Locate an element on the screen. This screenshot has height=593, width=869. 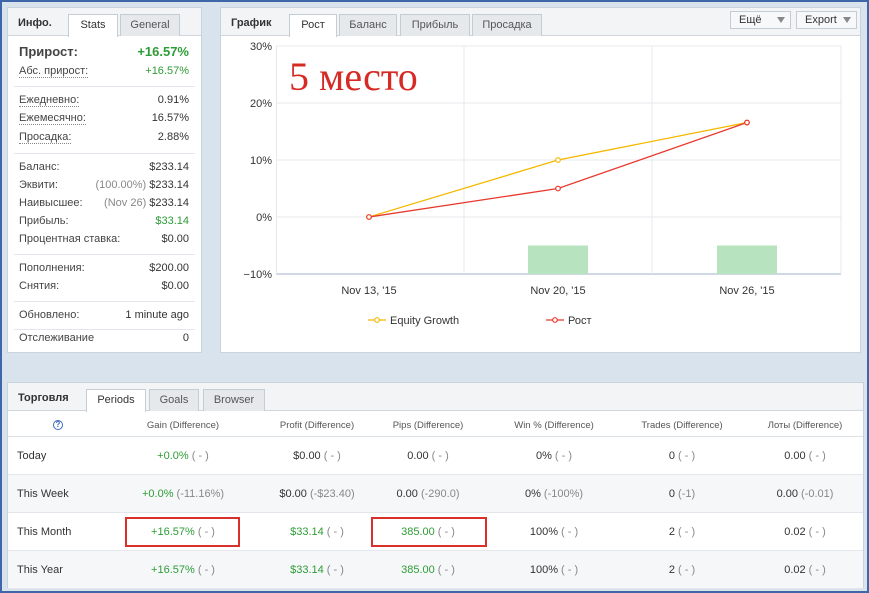
balance-value: $233.14 is located at coordinates (169, 167).